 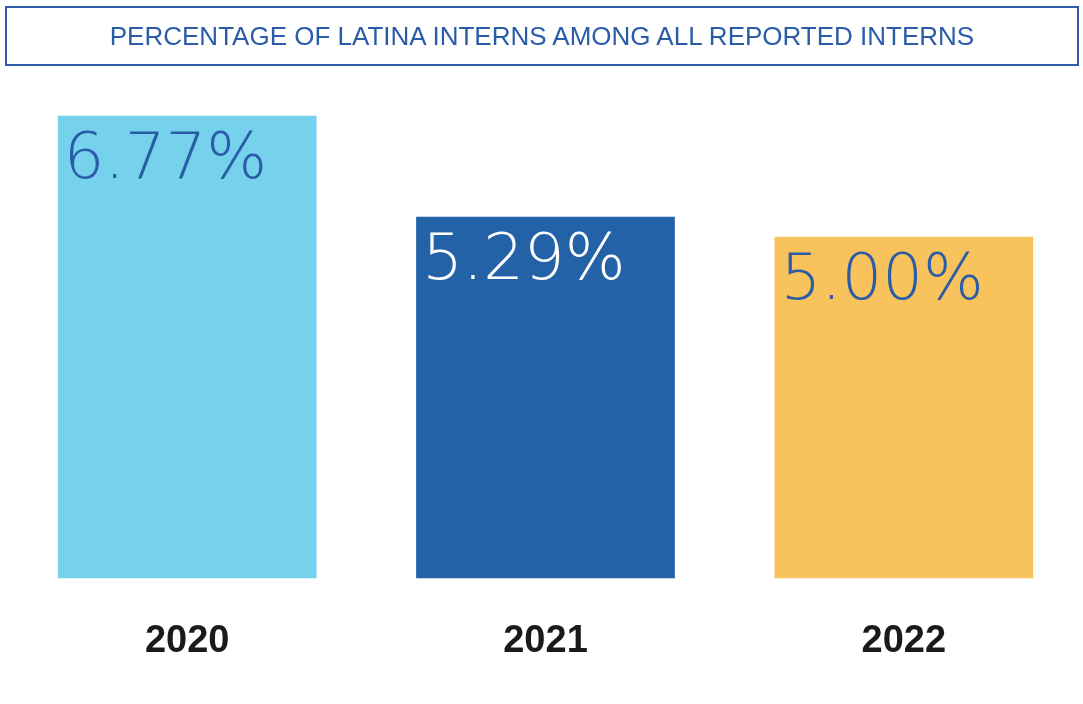 I want to click on x-tick-label: 2021, so click(x=545, y=638).